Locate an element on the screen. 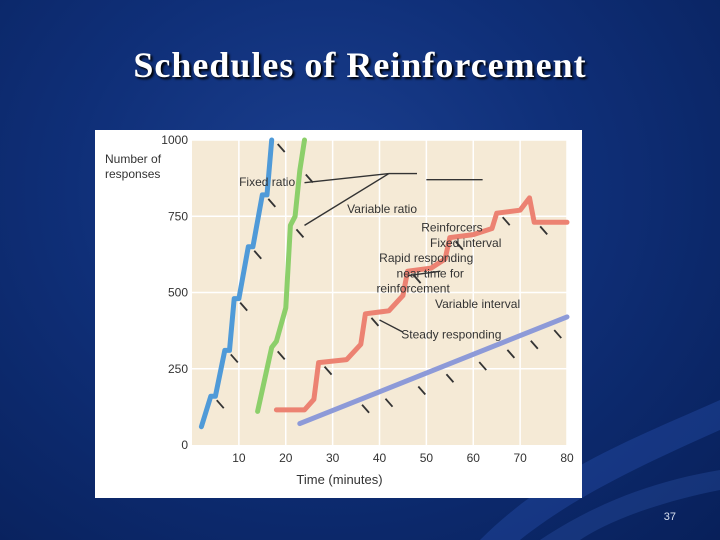 This screenshot has height=540, width=720. label-reinforcement: reinforcement is located at coordinates (413, 289).